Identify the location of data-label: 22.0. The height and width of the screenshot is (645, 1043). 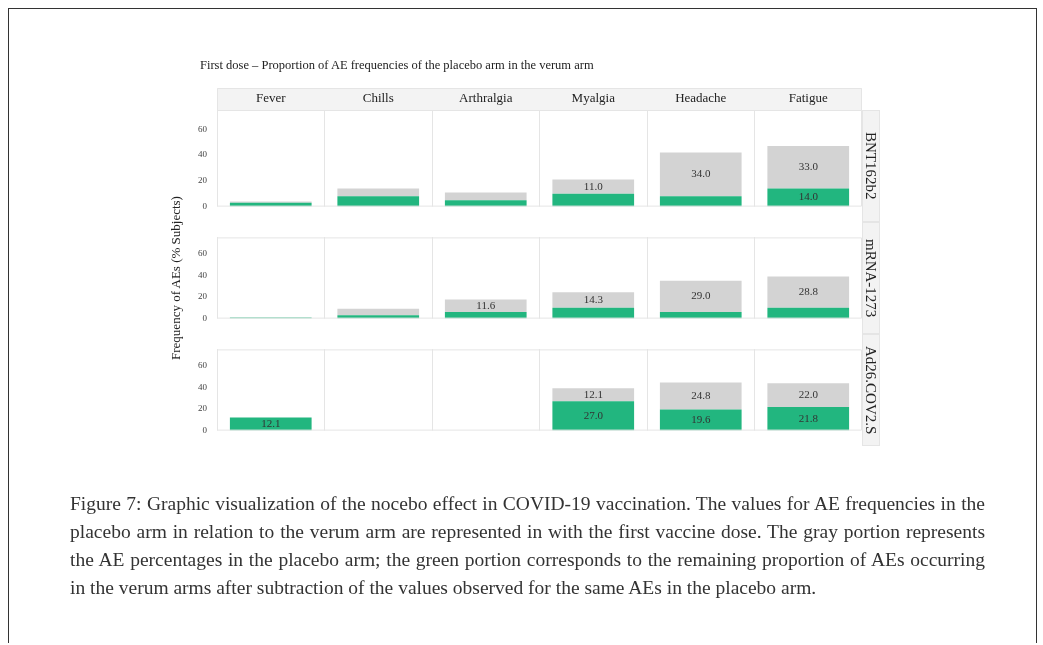
(808, 393).